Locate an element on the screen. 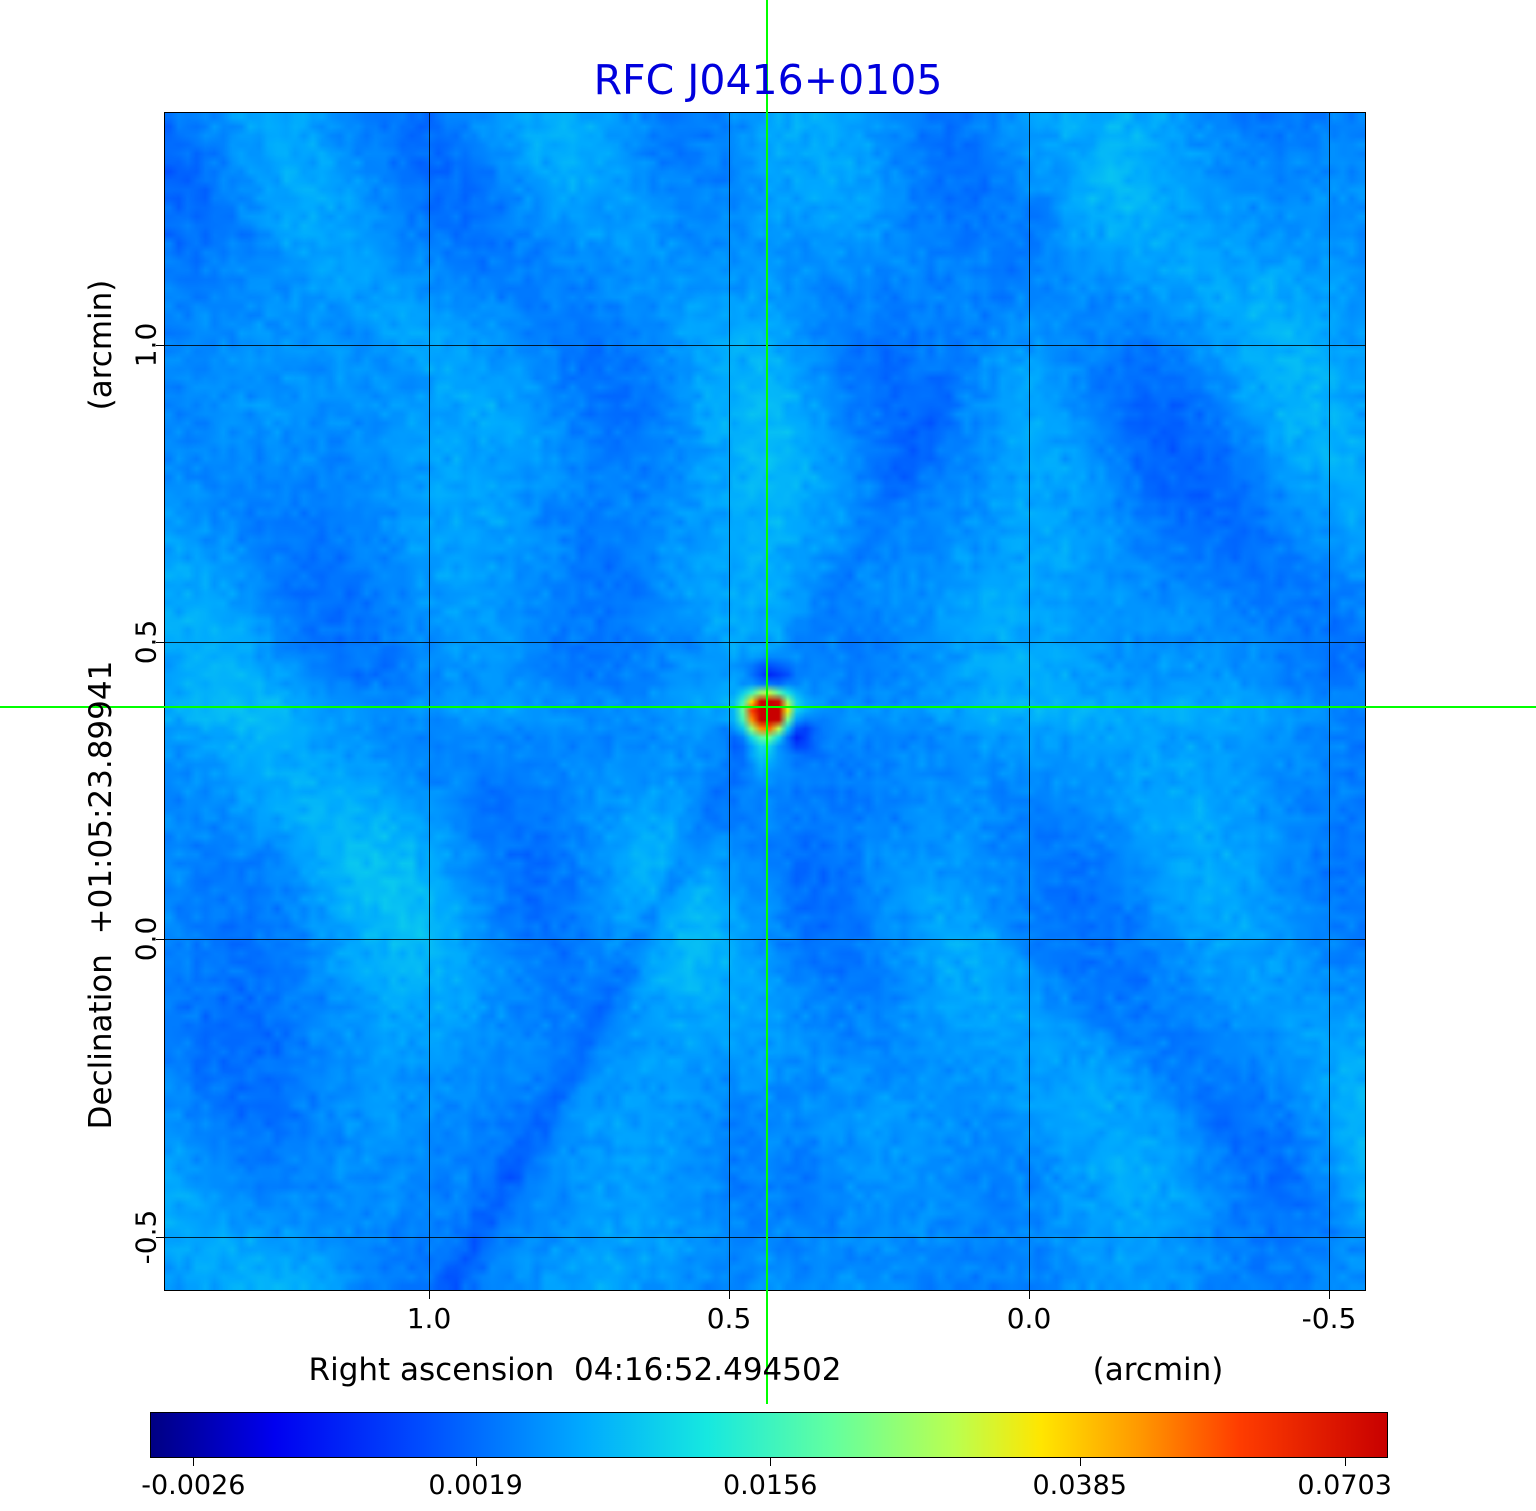 This screenshot has height=1511, width=1536. colorbar-tick-label: 0.0019 is located at coordinates (475, 1485).